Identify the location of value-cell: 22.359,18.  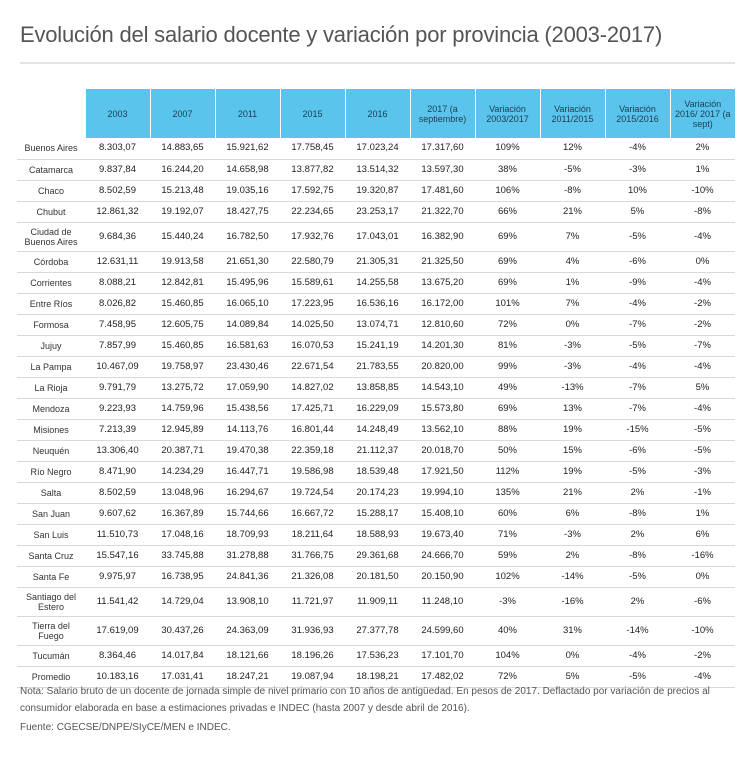
(312, 451).